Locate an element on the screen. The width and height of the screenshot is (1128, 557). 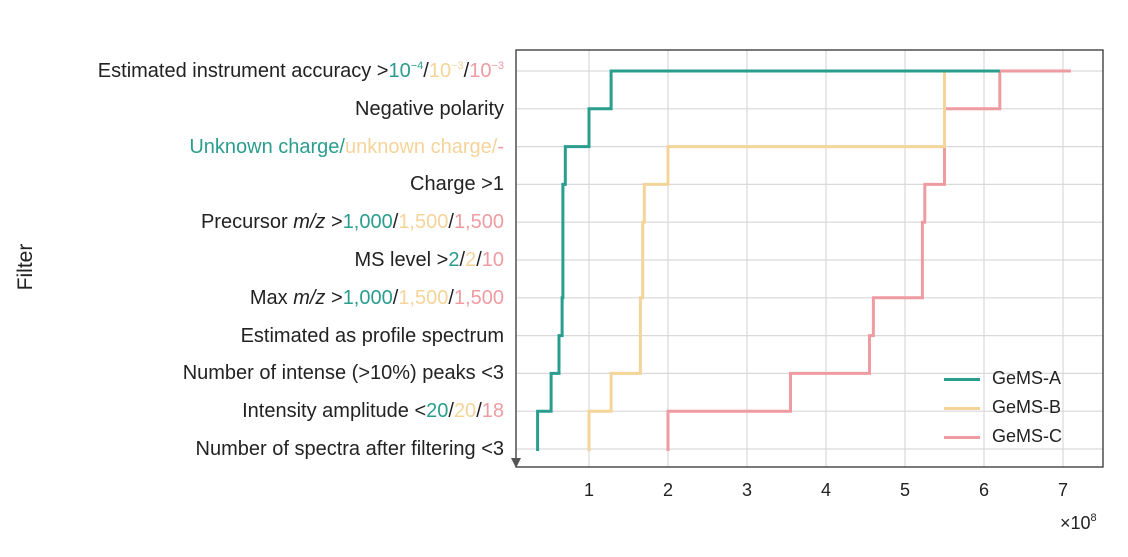
label-part: Estimated instrument accuracy > is located at coordinates (243, 71).